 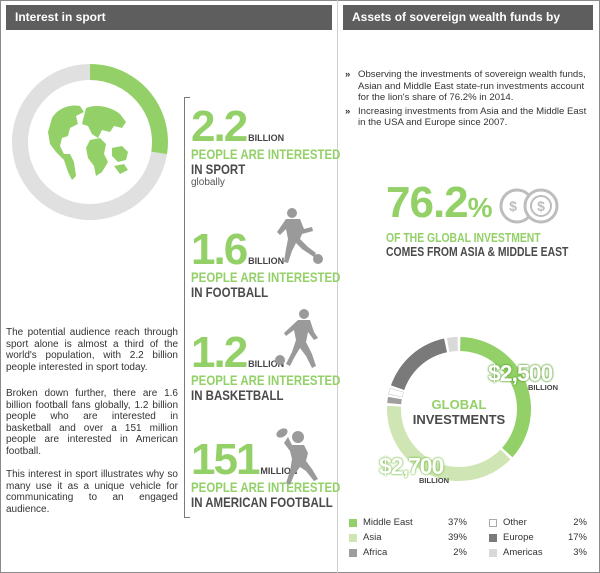 I want to click on stat-value: 1.2, so click(x=219, y=352).